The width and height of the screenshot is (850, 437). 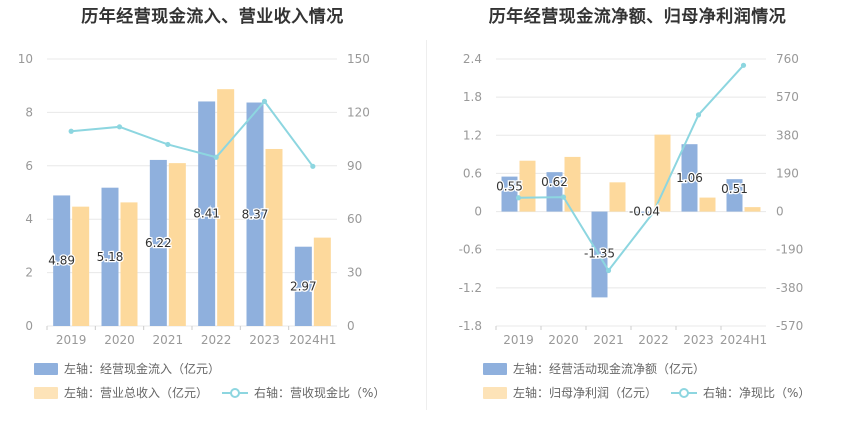 I want to click on left-axis-tick-label: 8, so click(x=29, y=112).